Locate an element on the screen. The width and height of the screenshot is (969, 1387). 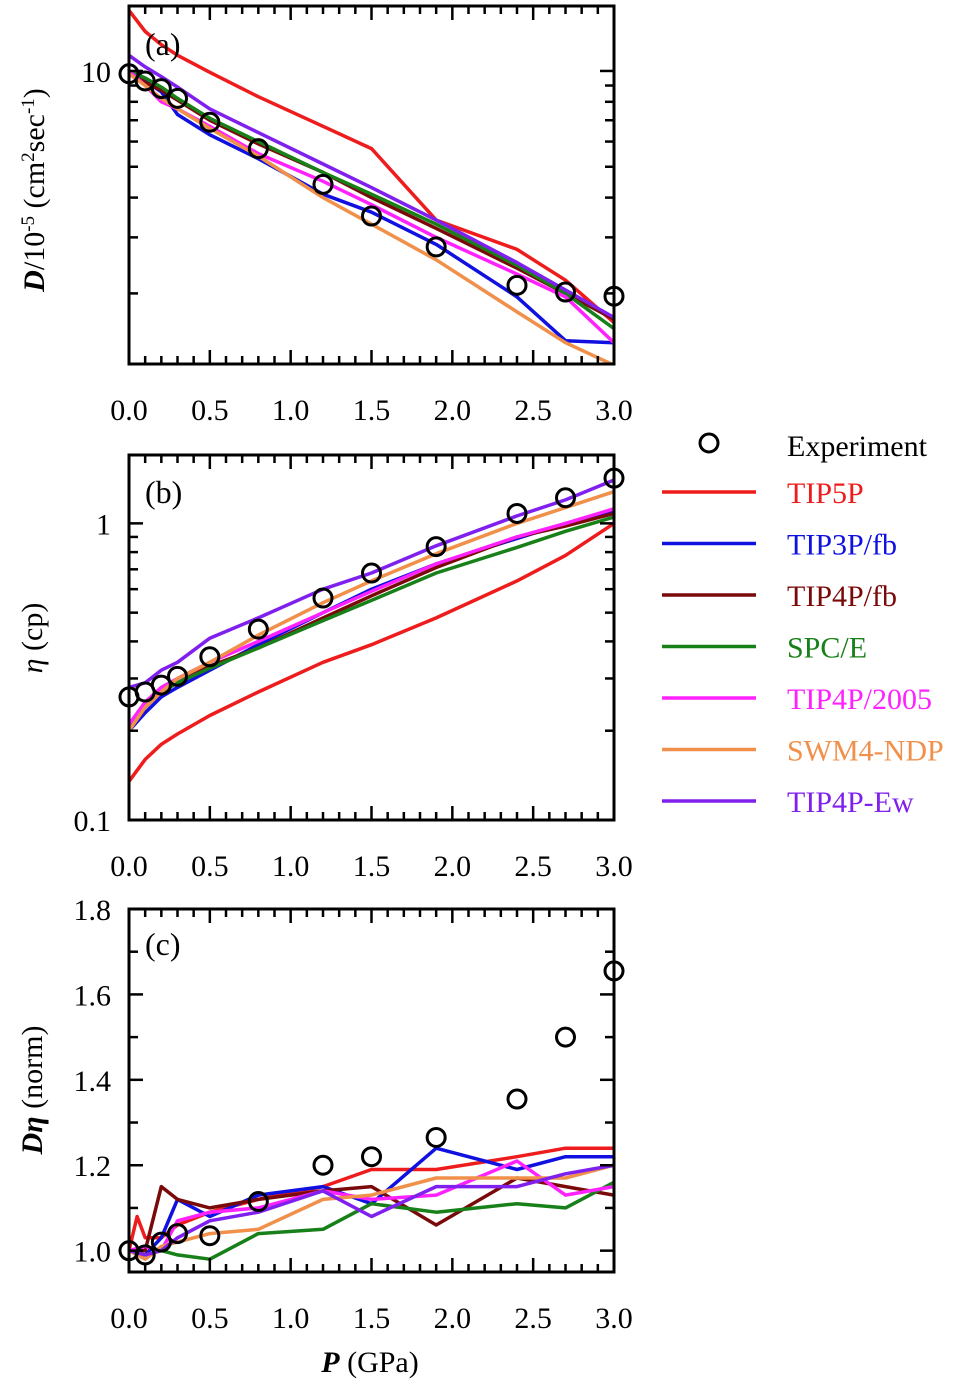
legend-label-tip4p-2005: TIP4P/2005 is located at coordinates (859, 699).